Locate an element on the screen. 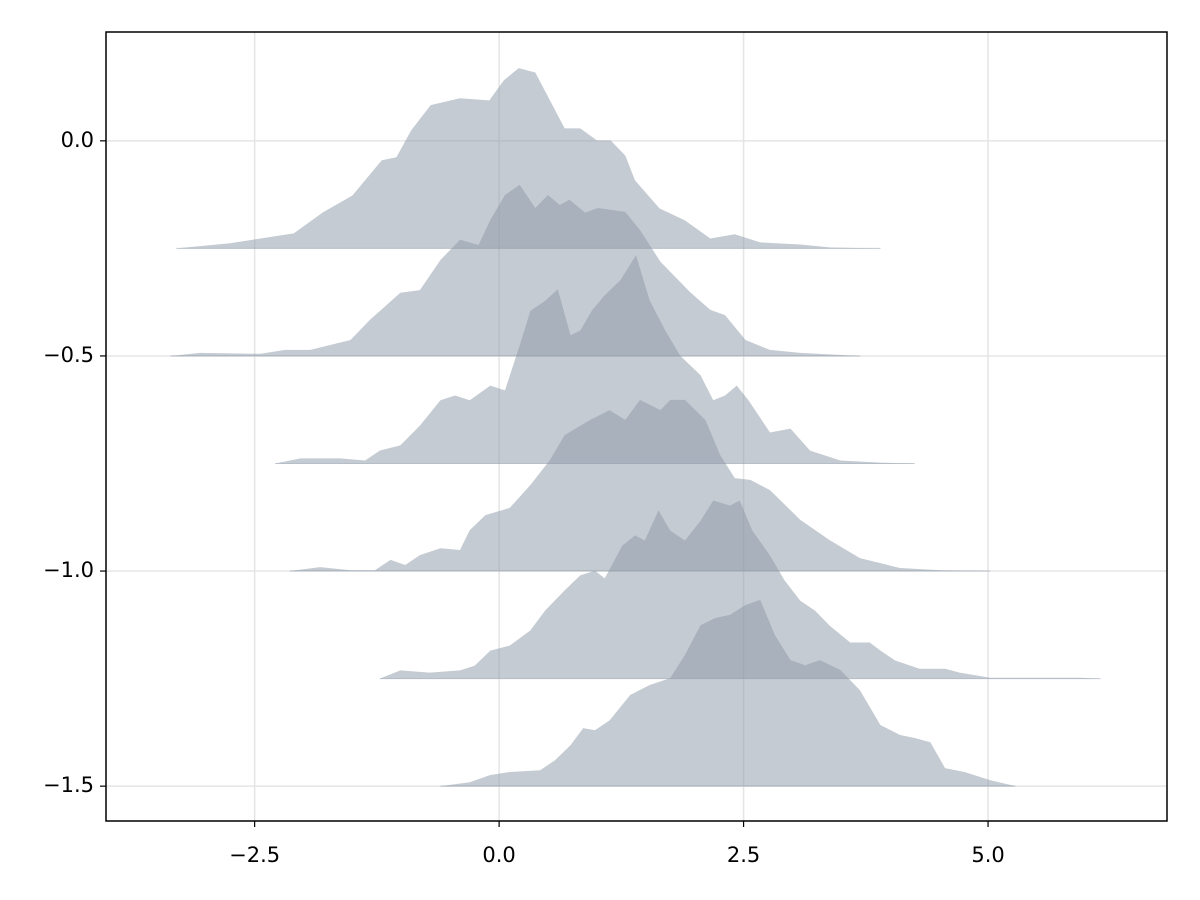 The image size is (1200, 900). x-tick-label: 5.0 is located at coordinates (987, 855).